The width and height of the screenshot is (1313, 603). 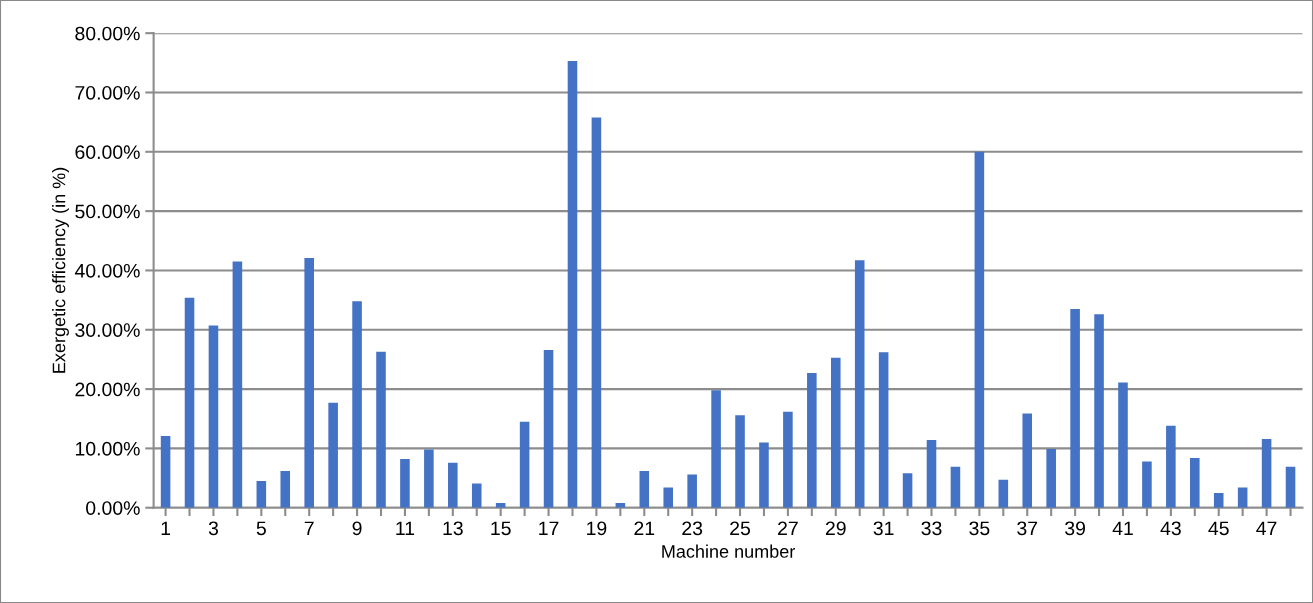 I want to click on x-tick-label: 25, so click(x=740, y=528).